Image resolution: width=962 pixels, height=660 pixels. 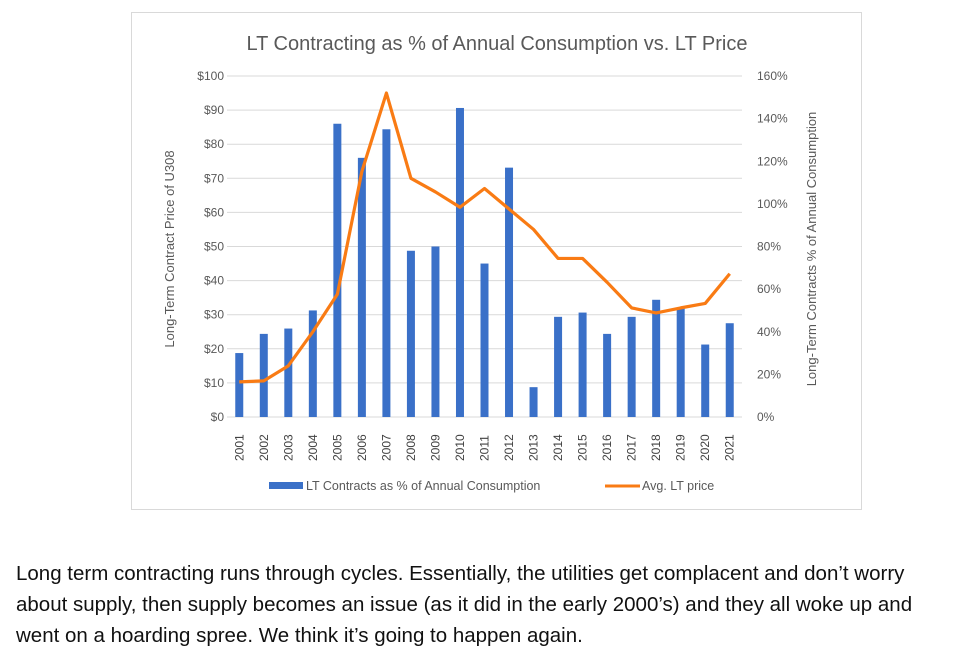 What do you see at coordinates (411, 447) in the screenshot?
I see `x-tick-label: 2008` at bounding box center [411, 447].